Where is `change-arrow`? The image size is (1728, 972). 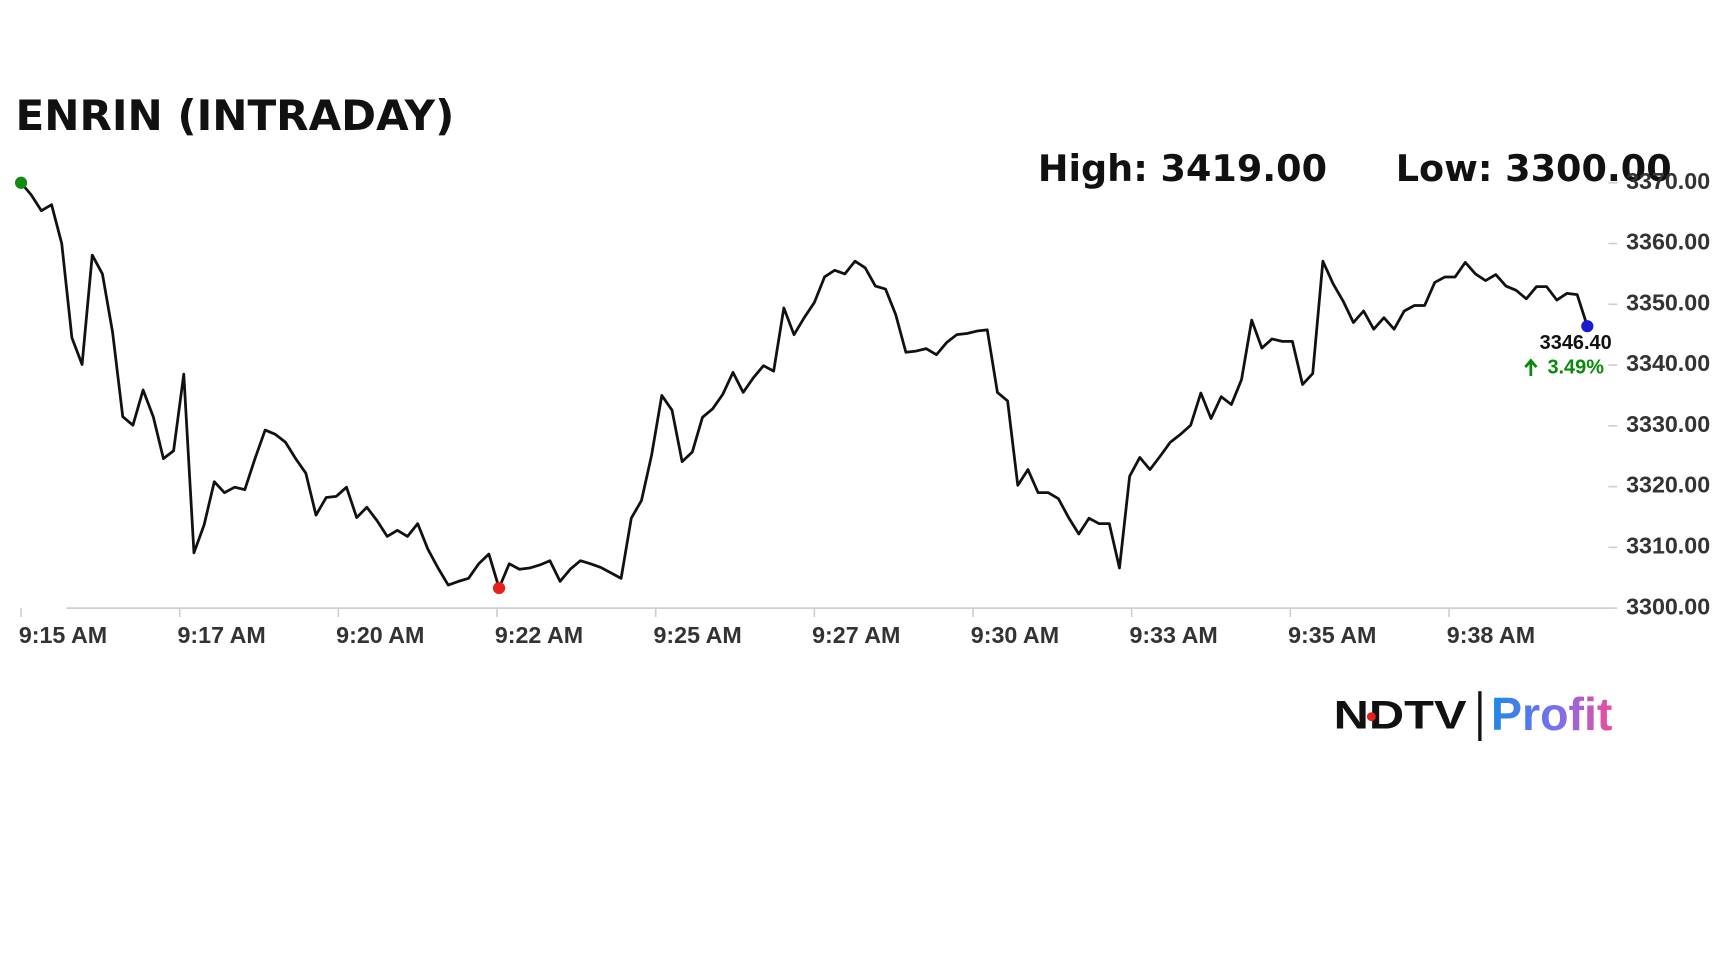 change-arrow is located at coordinates (1531, 367).